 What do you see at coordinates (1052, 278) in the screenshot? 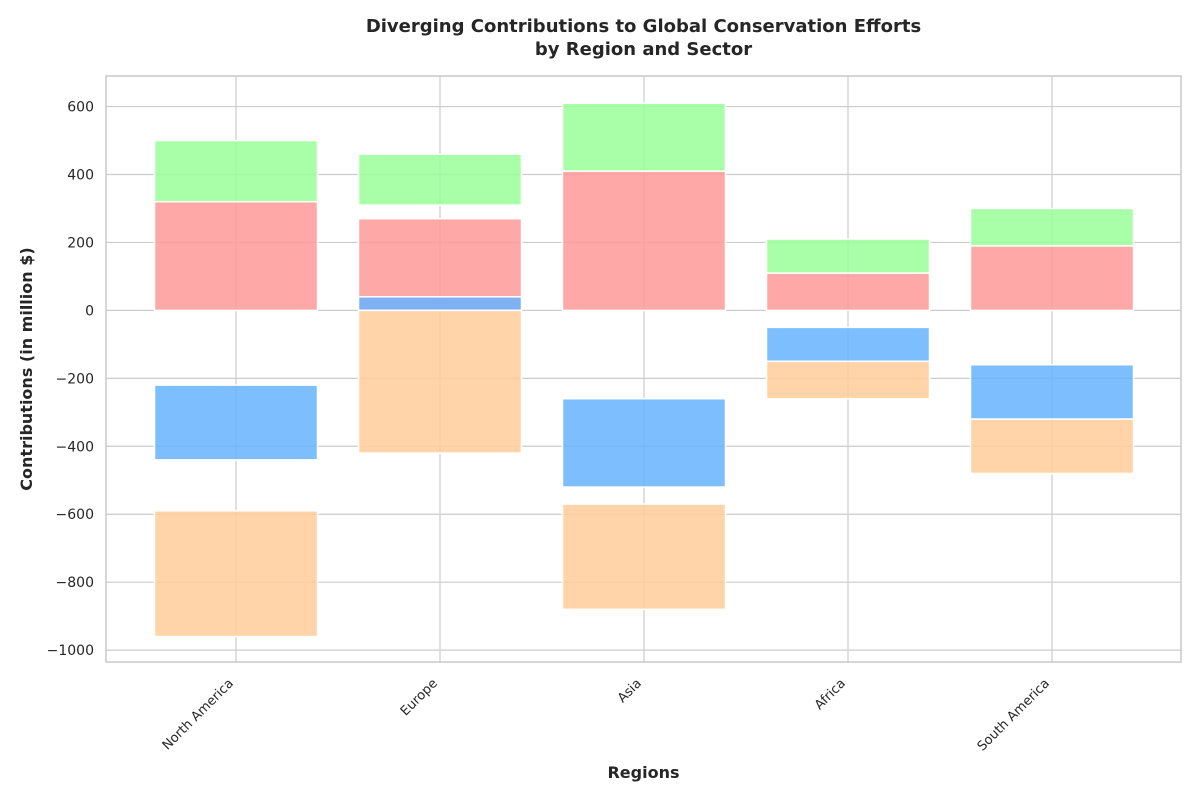
I see `bar-series-1-south-america` at bounding box center [1052, 278].